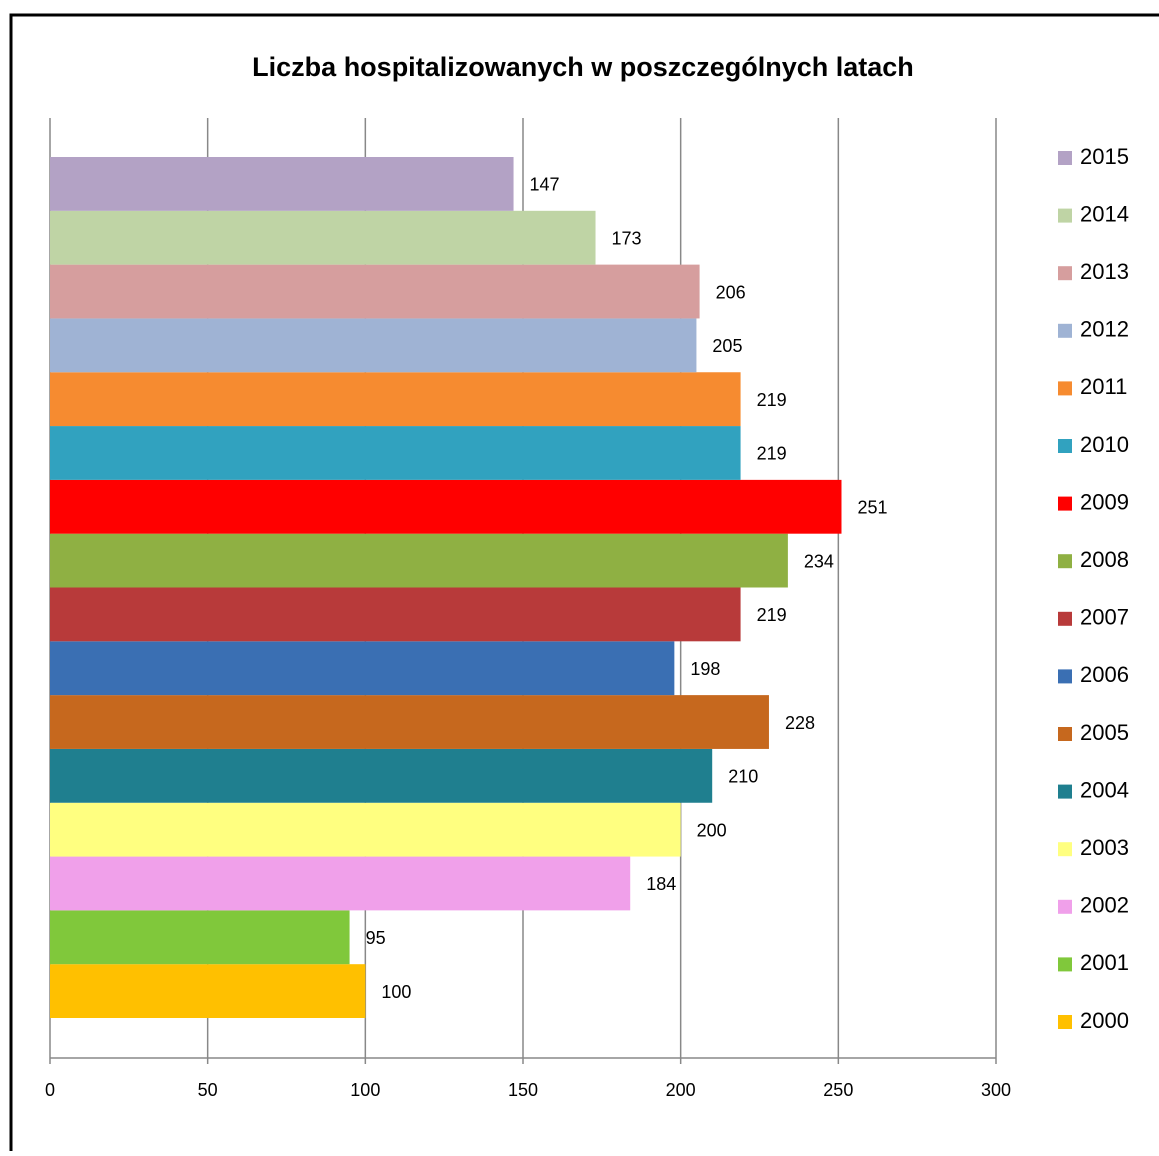 The image size is (1159, 1156). I want to click on data-label: 228, so click(800, 723).